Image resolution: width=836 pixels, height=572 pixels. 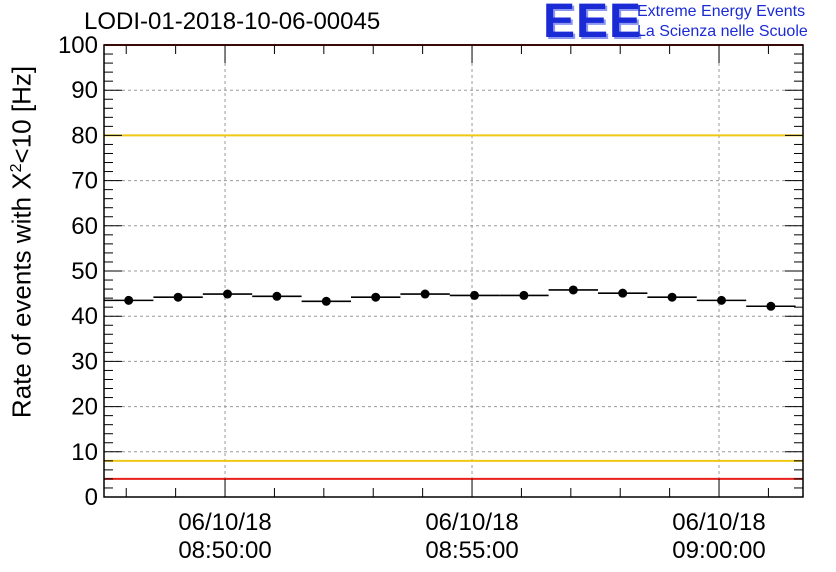 I want to click on y-tick-labels: 0 10 20 30 40 50 60 70 80 90 100, so click(x=78, y=271).